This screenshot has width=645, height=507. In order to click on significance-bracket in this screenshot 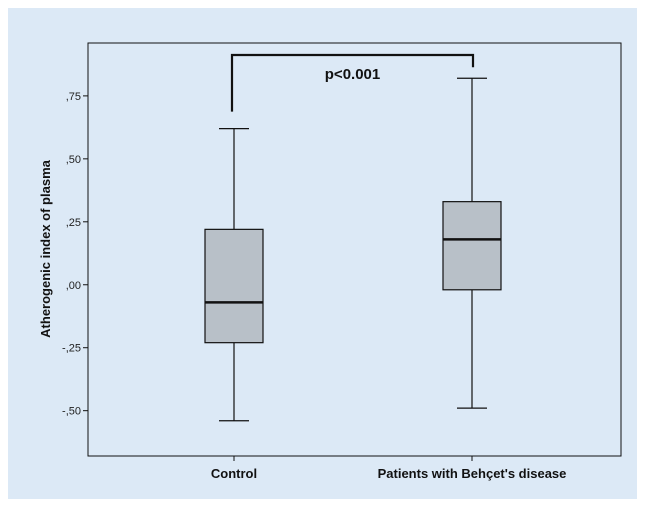, I will do `click(352, 82)`.